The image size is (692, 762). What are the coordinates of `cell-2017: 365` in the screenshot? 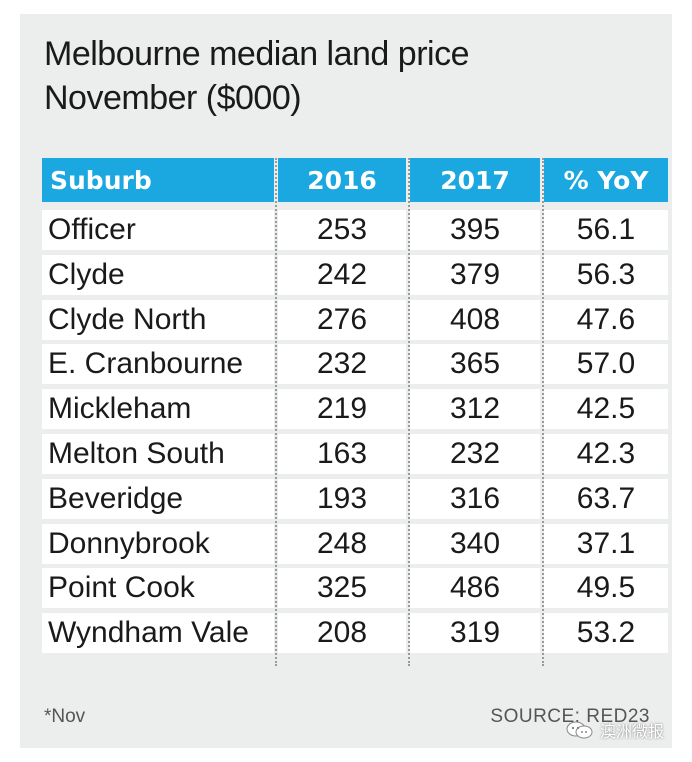 It's located at (475, 364).